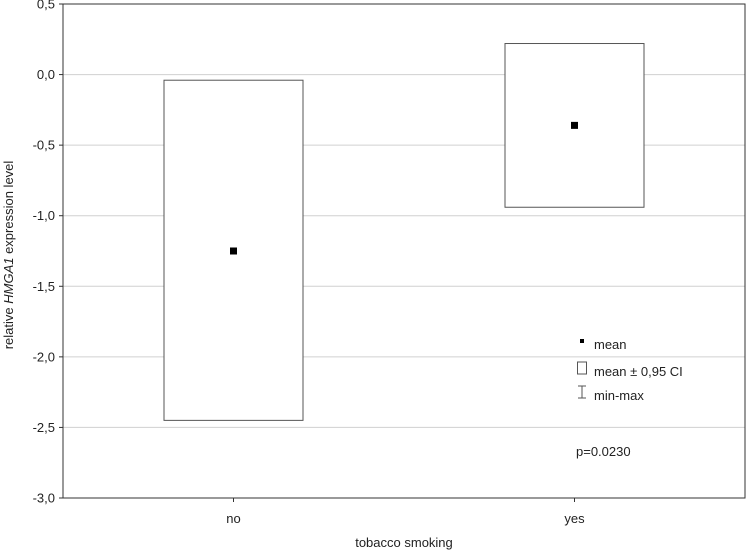 This screenshot has height=558, width=749. Describe the element at coordinates (404, 188) in the screenshot. I see `mean-markers` at that location.